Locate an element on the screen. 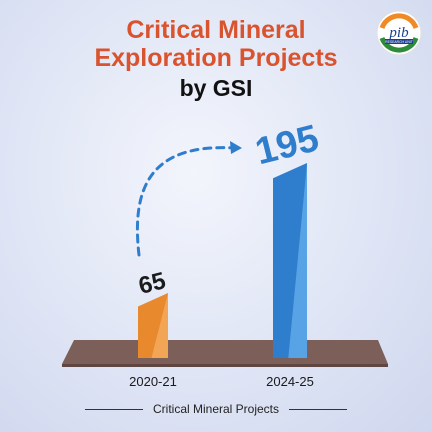 The height and width of the screenshot is (432, 432). logo-subtext: RESEARCH UNIT is located at coordinates (399, 42).